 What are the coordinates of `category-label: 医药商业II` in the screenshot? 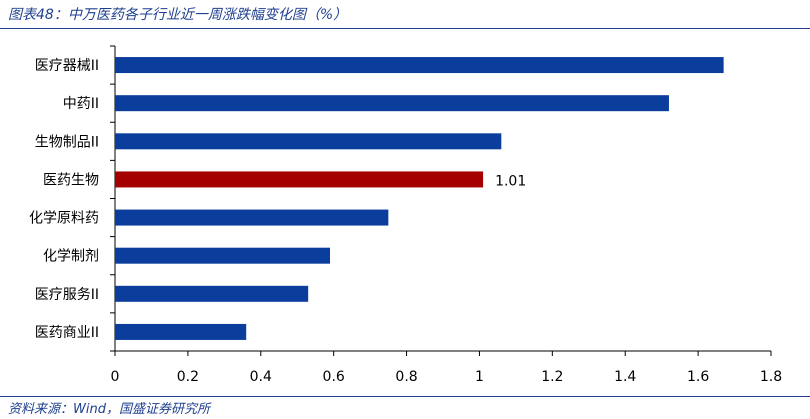 It's located at (67, 333).